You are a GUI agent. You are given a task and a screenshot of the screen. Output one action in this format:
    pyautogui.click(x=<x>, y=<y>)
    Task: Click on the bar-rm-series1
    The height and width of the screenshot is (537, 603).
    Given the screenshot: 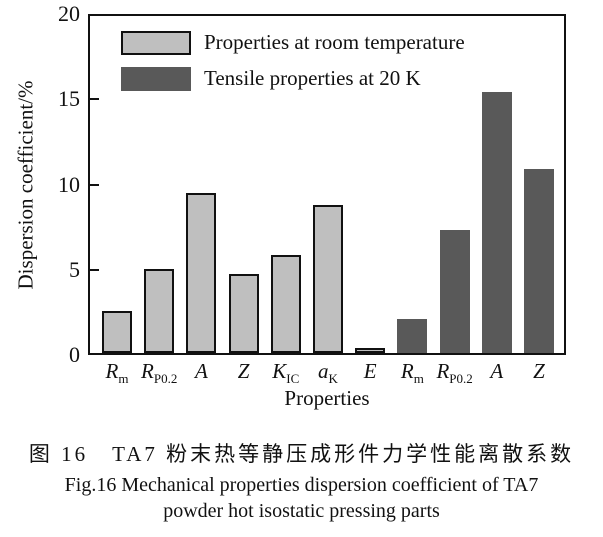 What is the action you would take?
    pyautogui.click(x=412, y=336)
    